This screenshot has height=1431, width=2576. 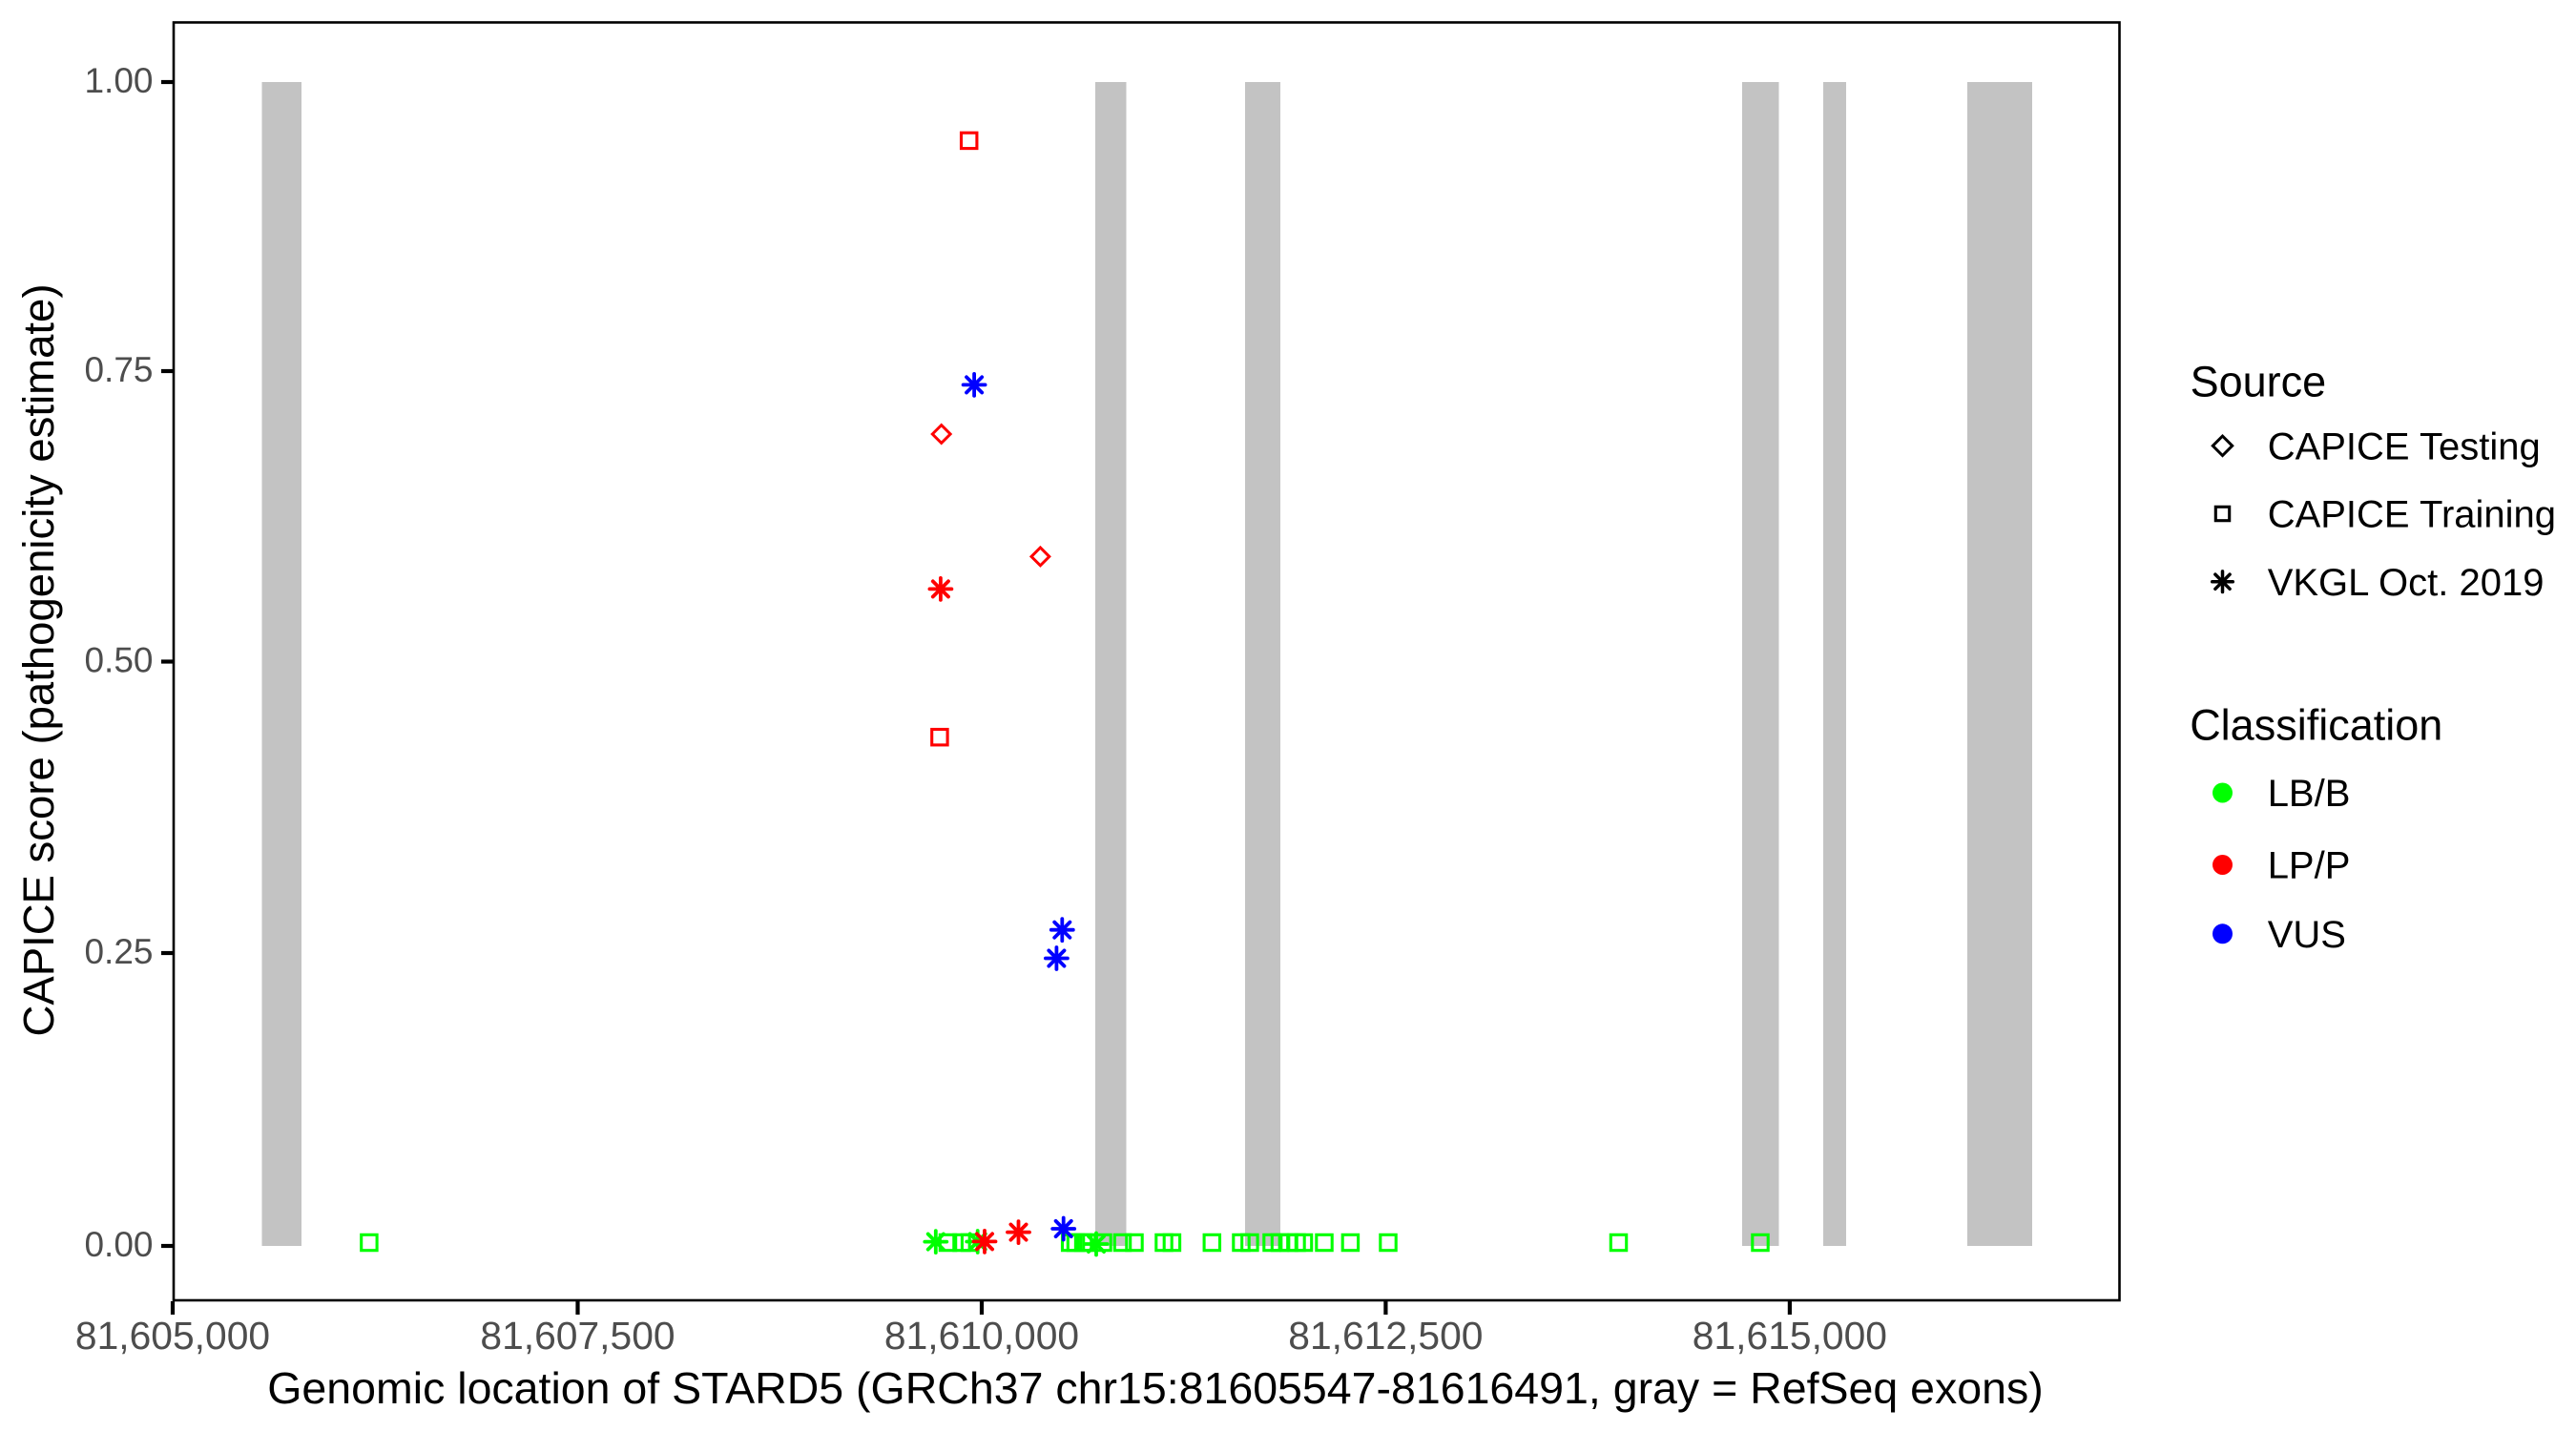 I want to click on svg-text: 81,615,000, so click(x=1790, y=1336).